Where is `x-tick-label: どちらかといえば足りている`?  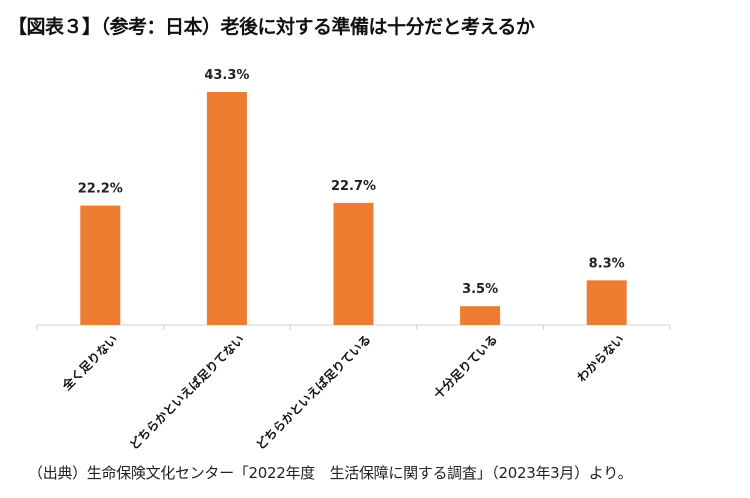 x-tick-label: どちらかといえば足りている is located at coordinates (313, 392).